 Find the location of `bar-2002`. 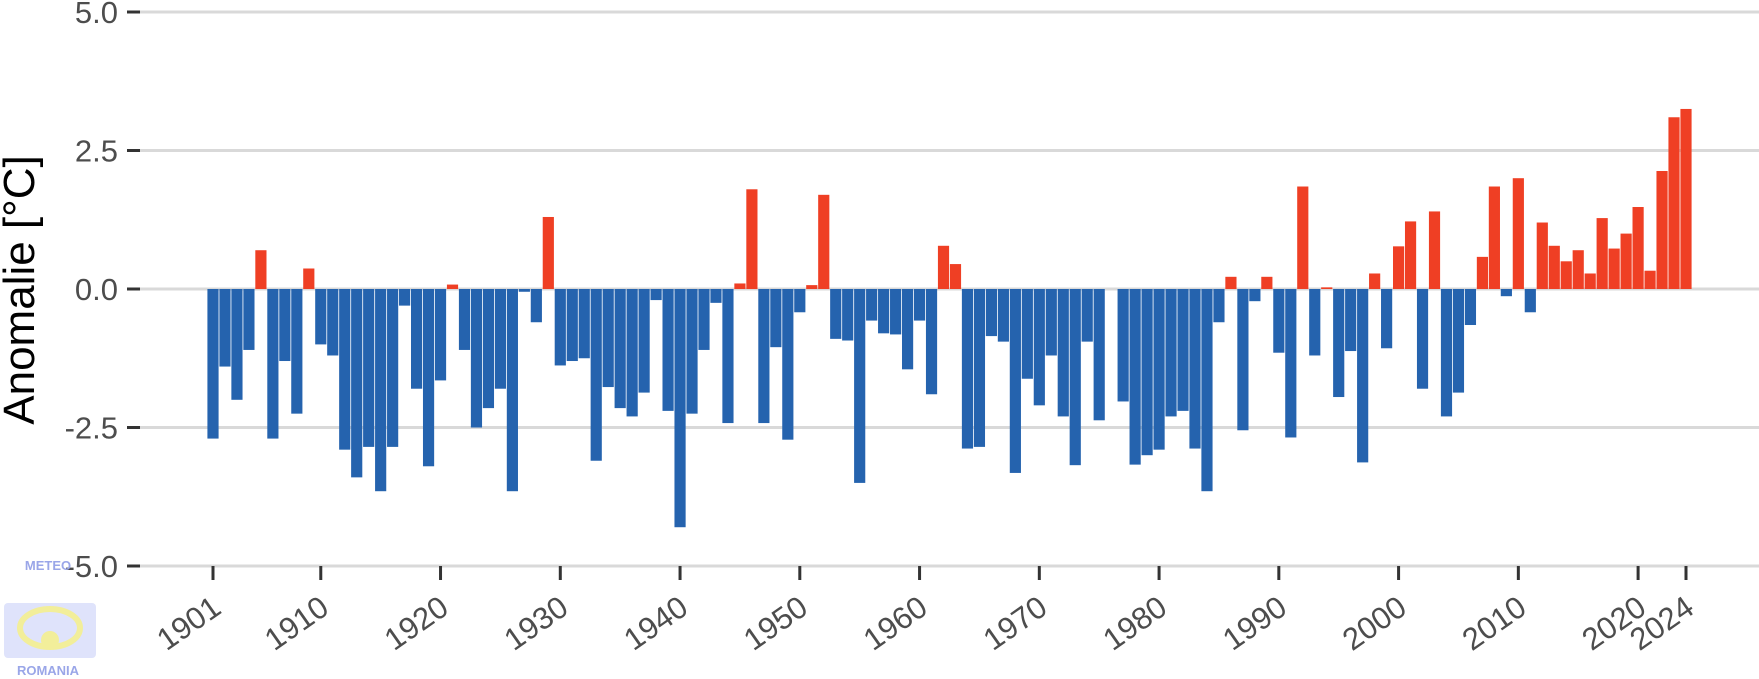

bar-2002 is located at coordinates (1422, 339).